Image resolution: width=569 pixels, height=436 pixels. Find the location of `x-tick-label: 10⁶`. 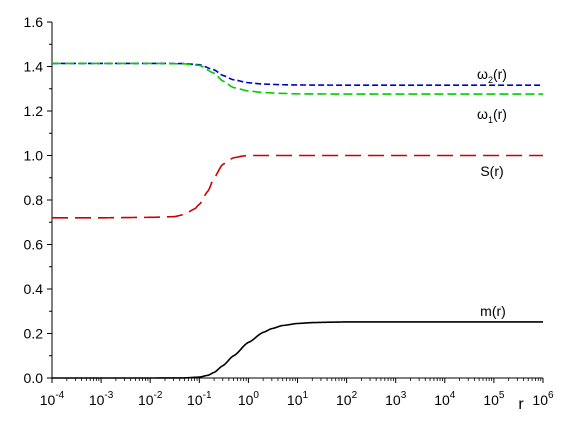

x-tick-label: 10⁶ is located at coordinates (543, 399).